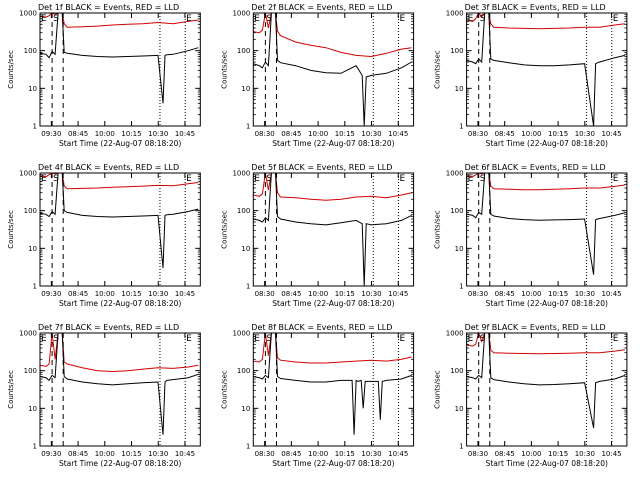  I want to click on panel-title: Det 8f BLACK = Events, RED = LLD, so click(321, 327).